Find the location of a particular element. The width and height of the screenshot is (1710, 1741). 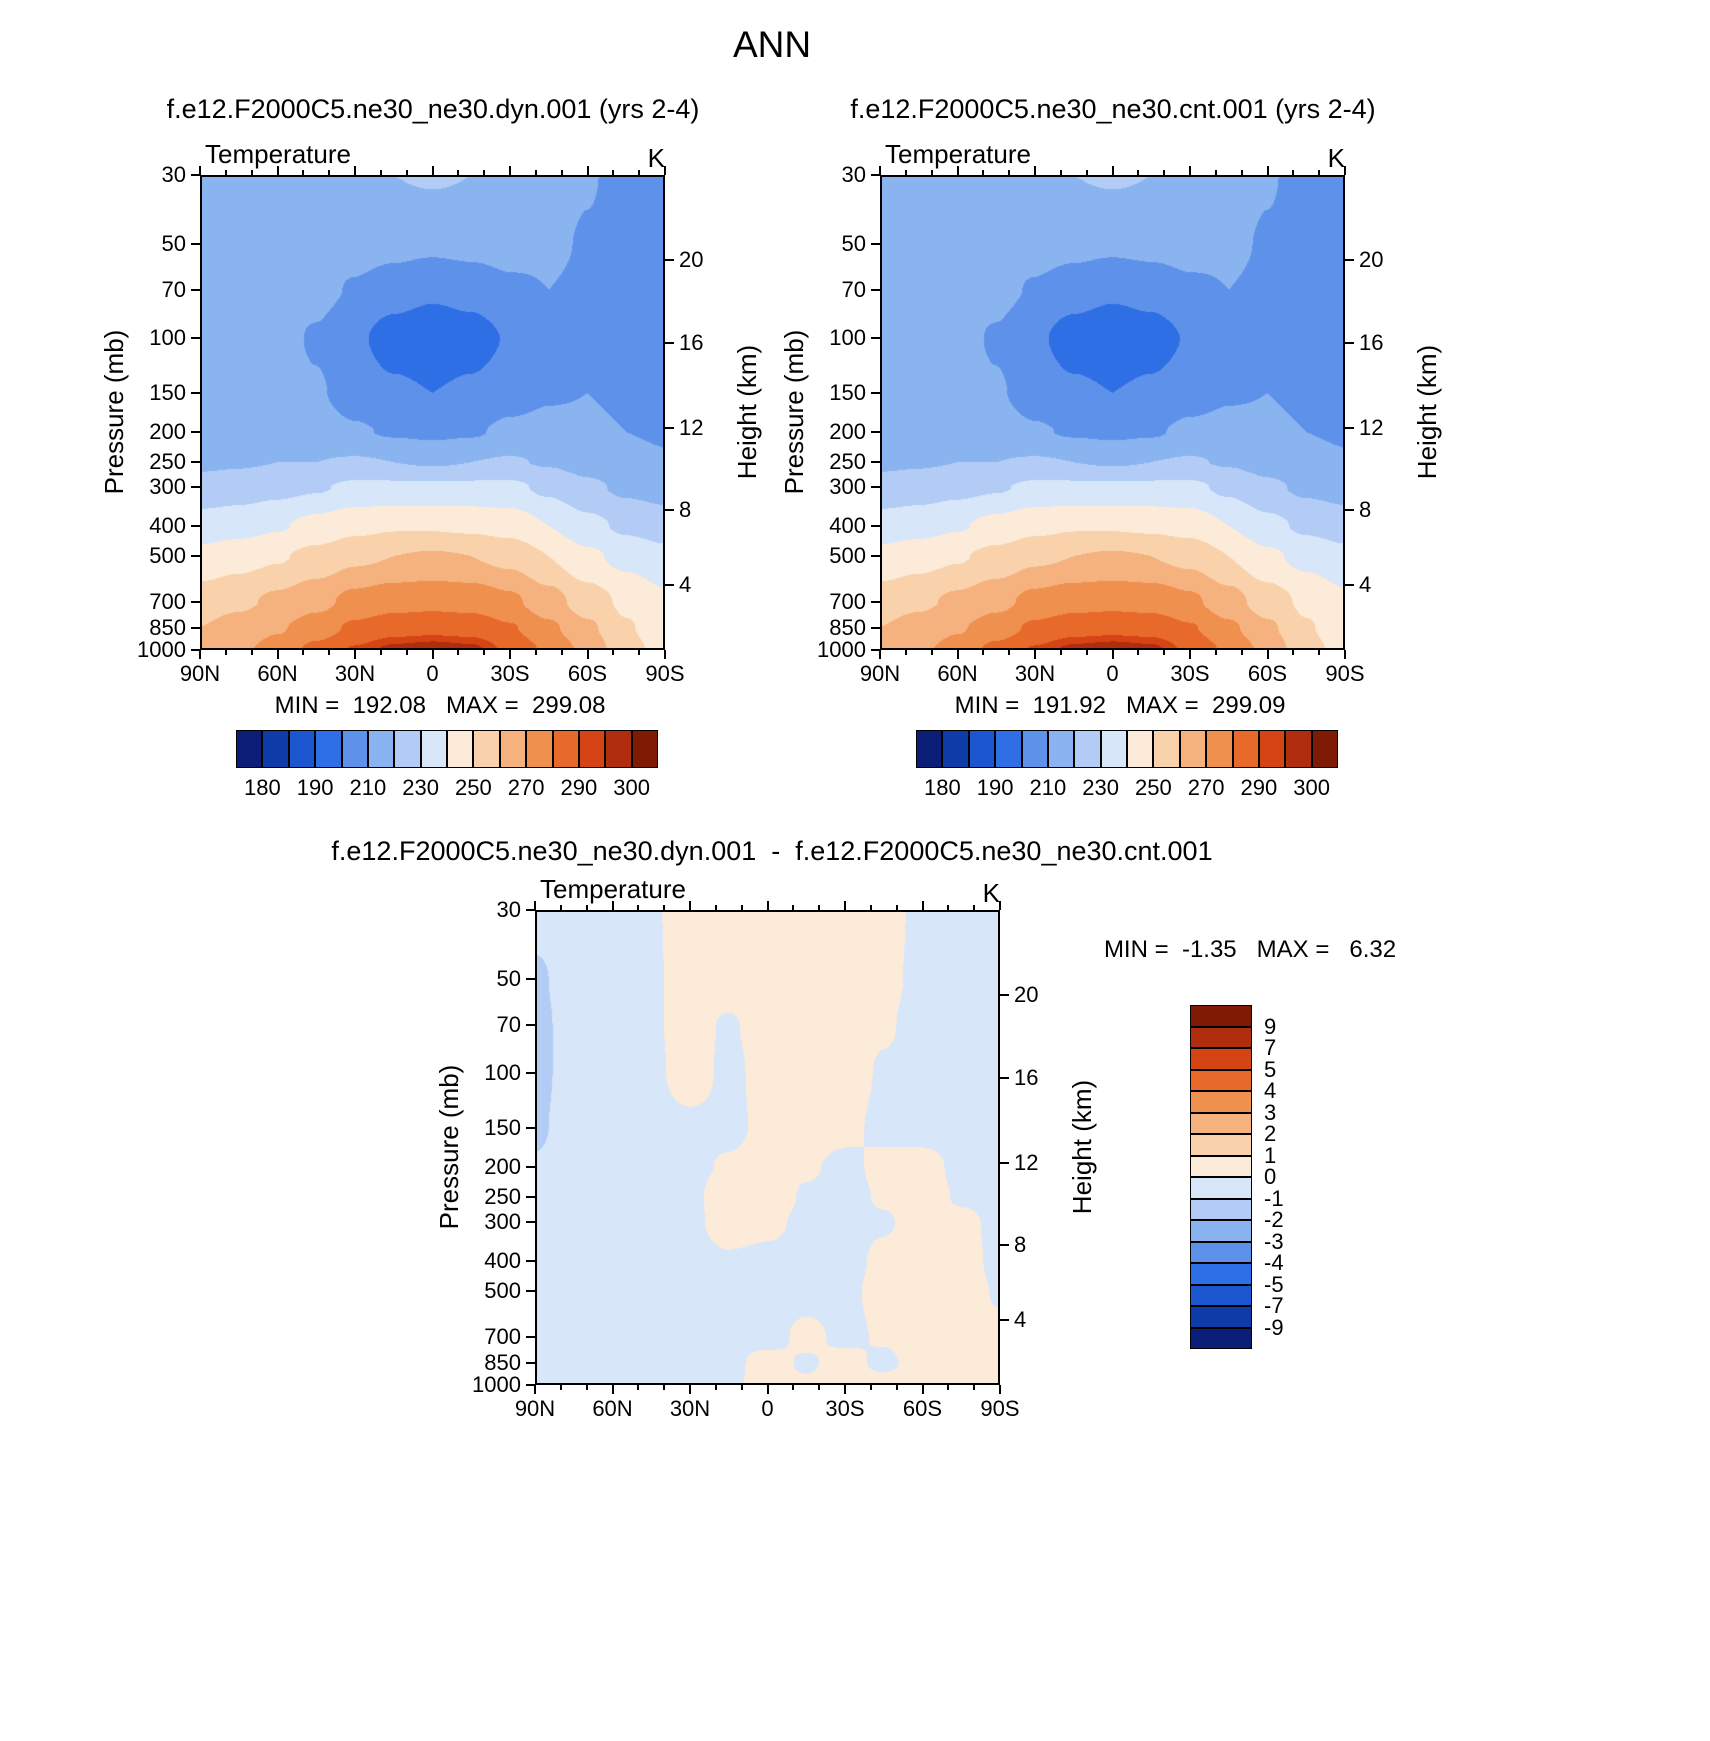

colorbar-label: 300 is located at coordinates (1311, 787).